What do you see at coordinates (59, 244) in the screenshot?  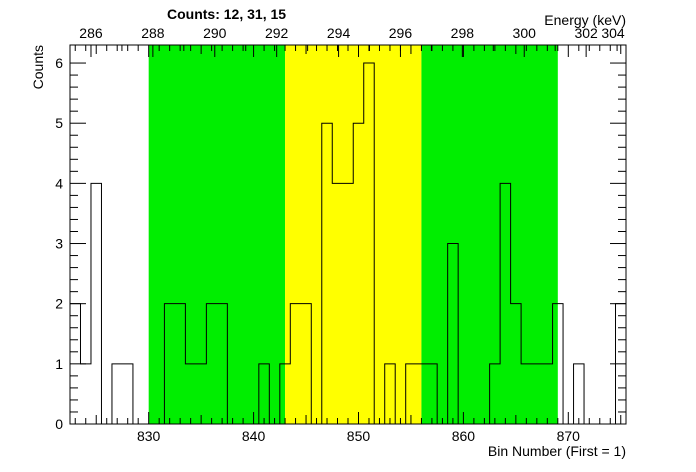 I see `y-tick-label: 3` at bounding box center [59, 244].